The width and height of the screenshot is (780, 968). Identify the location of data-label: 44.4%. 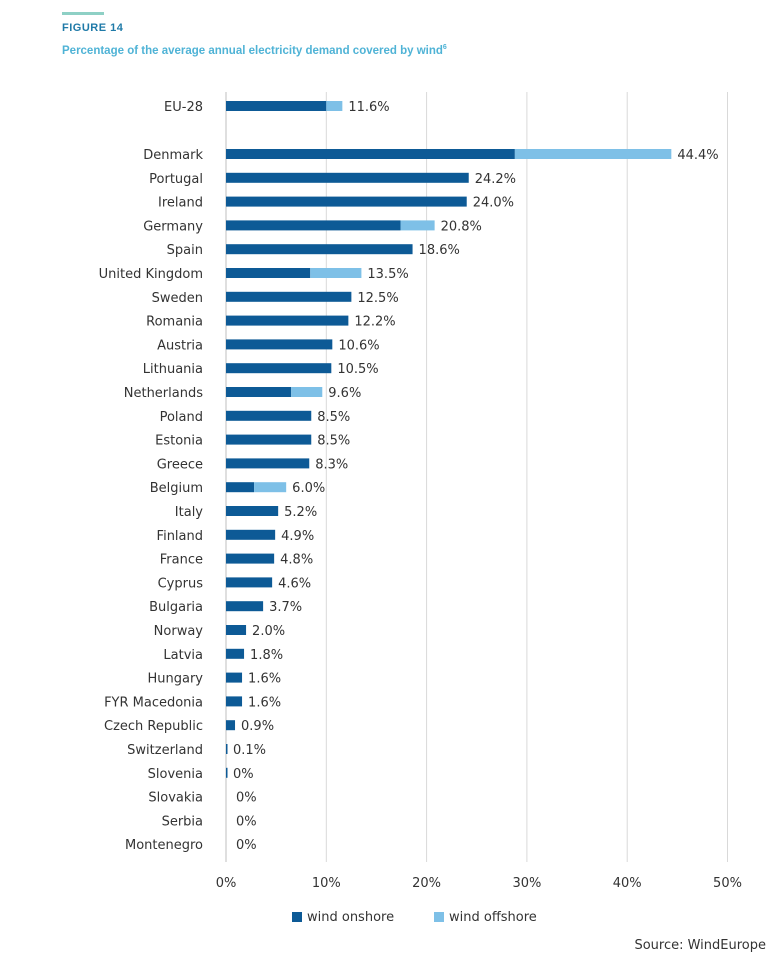
(697, 155).